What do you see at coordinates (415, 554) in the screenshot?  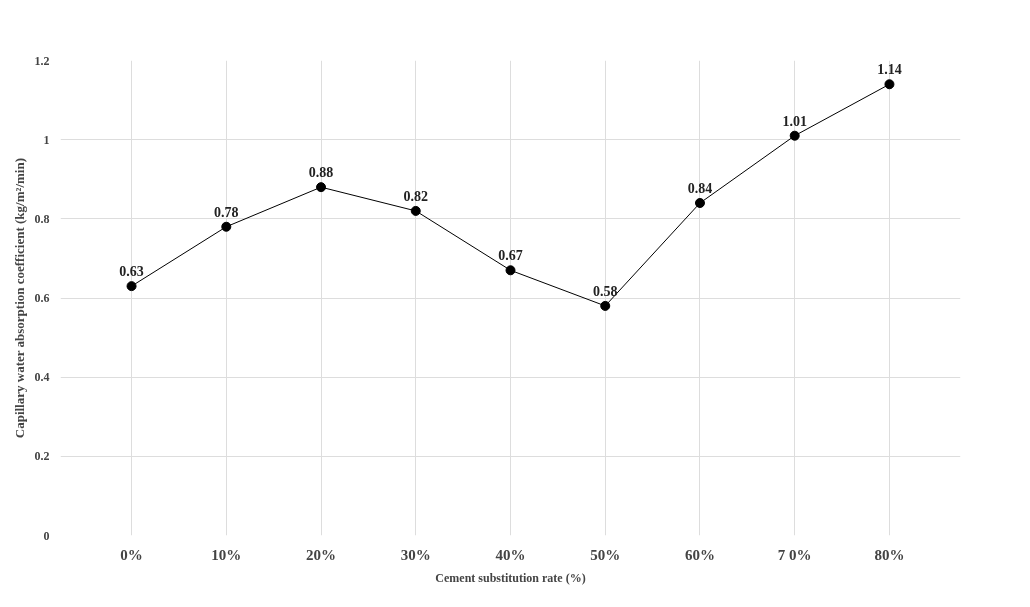 I see `x-tick-label: 30%` at bounding box center [415, 554].